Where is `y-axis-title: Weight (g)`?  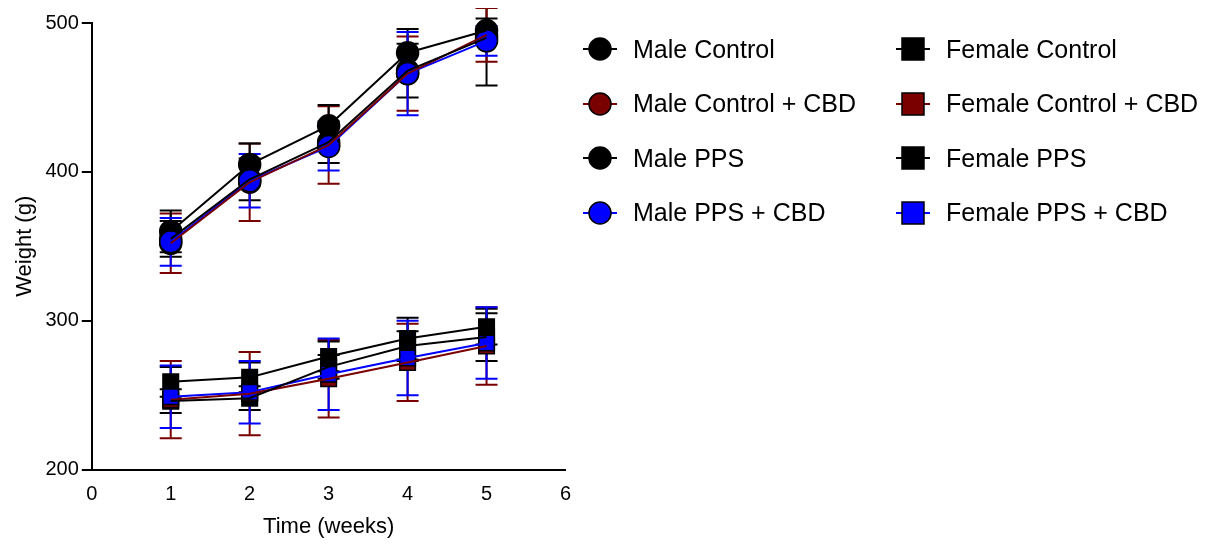 y-axis-title: Weight (g) is located at coordinates (24, 246).